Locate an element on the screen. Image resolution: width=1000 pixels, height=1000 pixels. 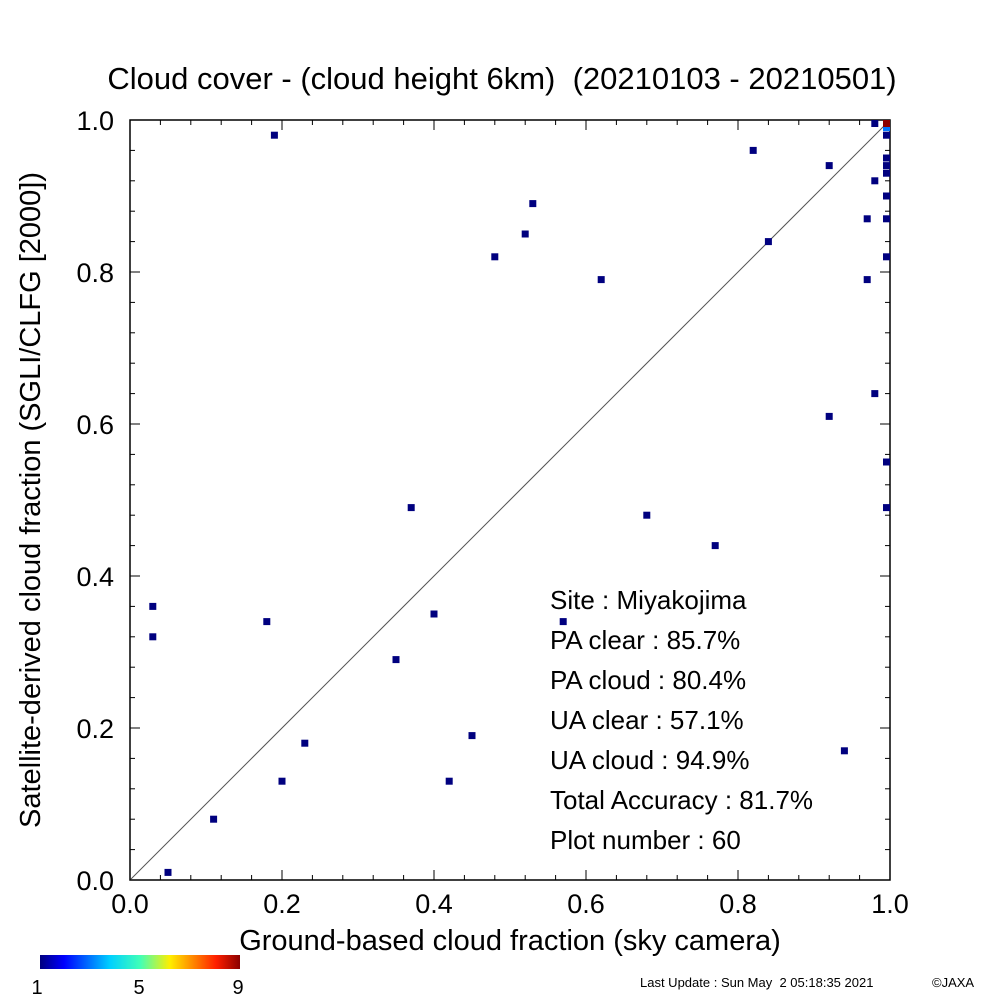
y-tick-label: 0.4 is located at coordinates (95, 577).